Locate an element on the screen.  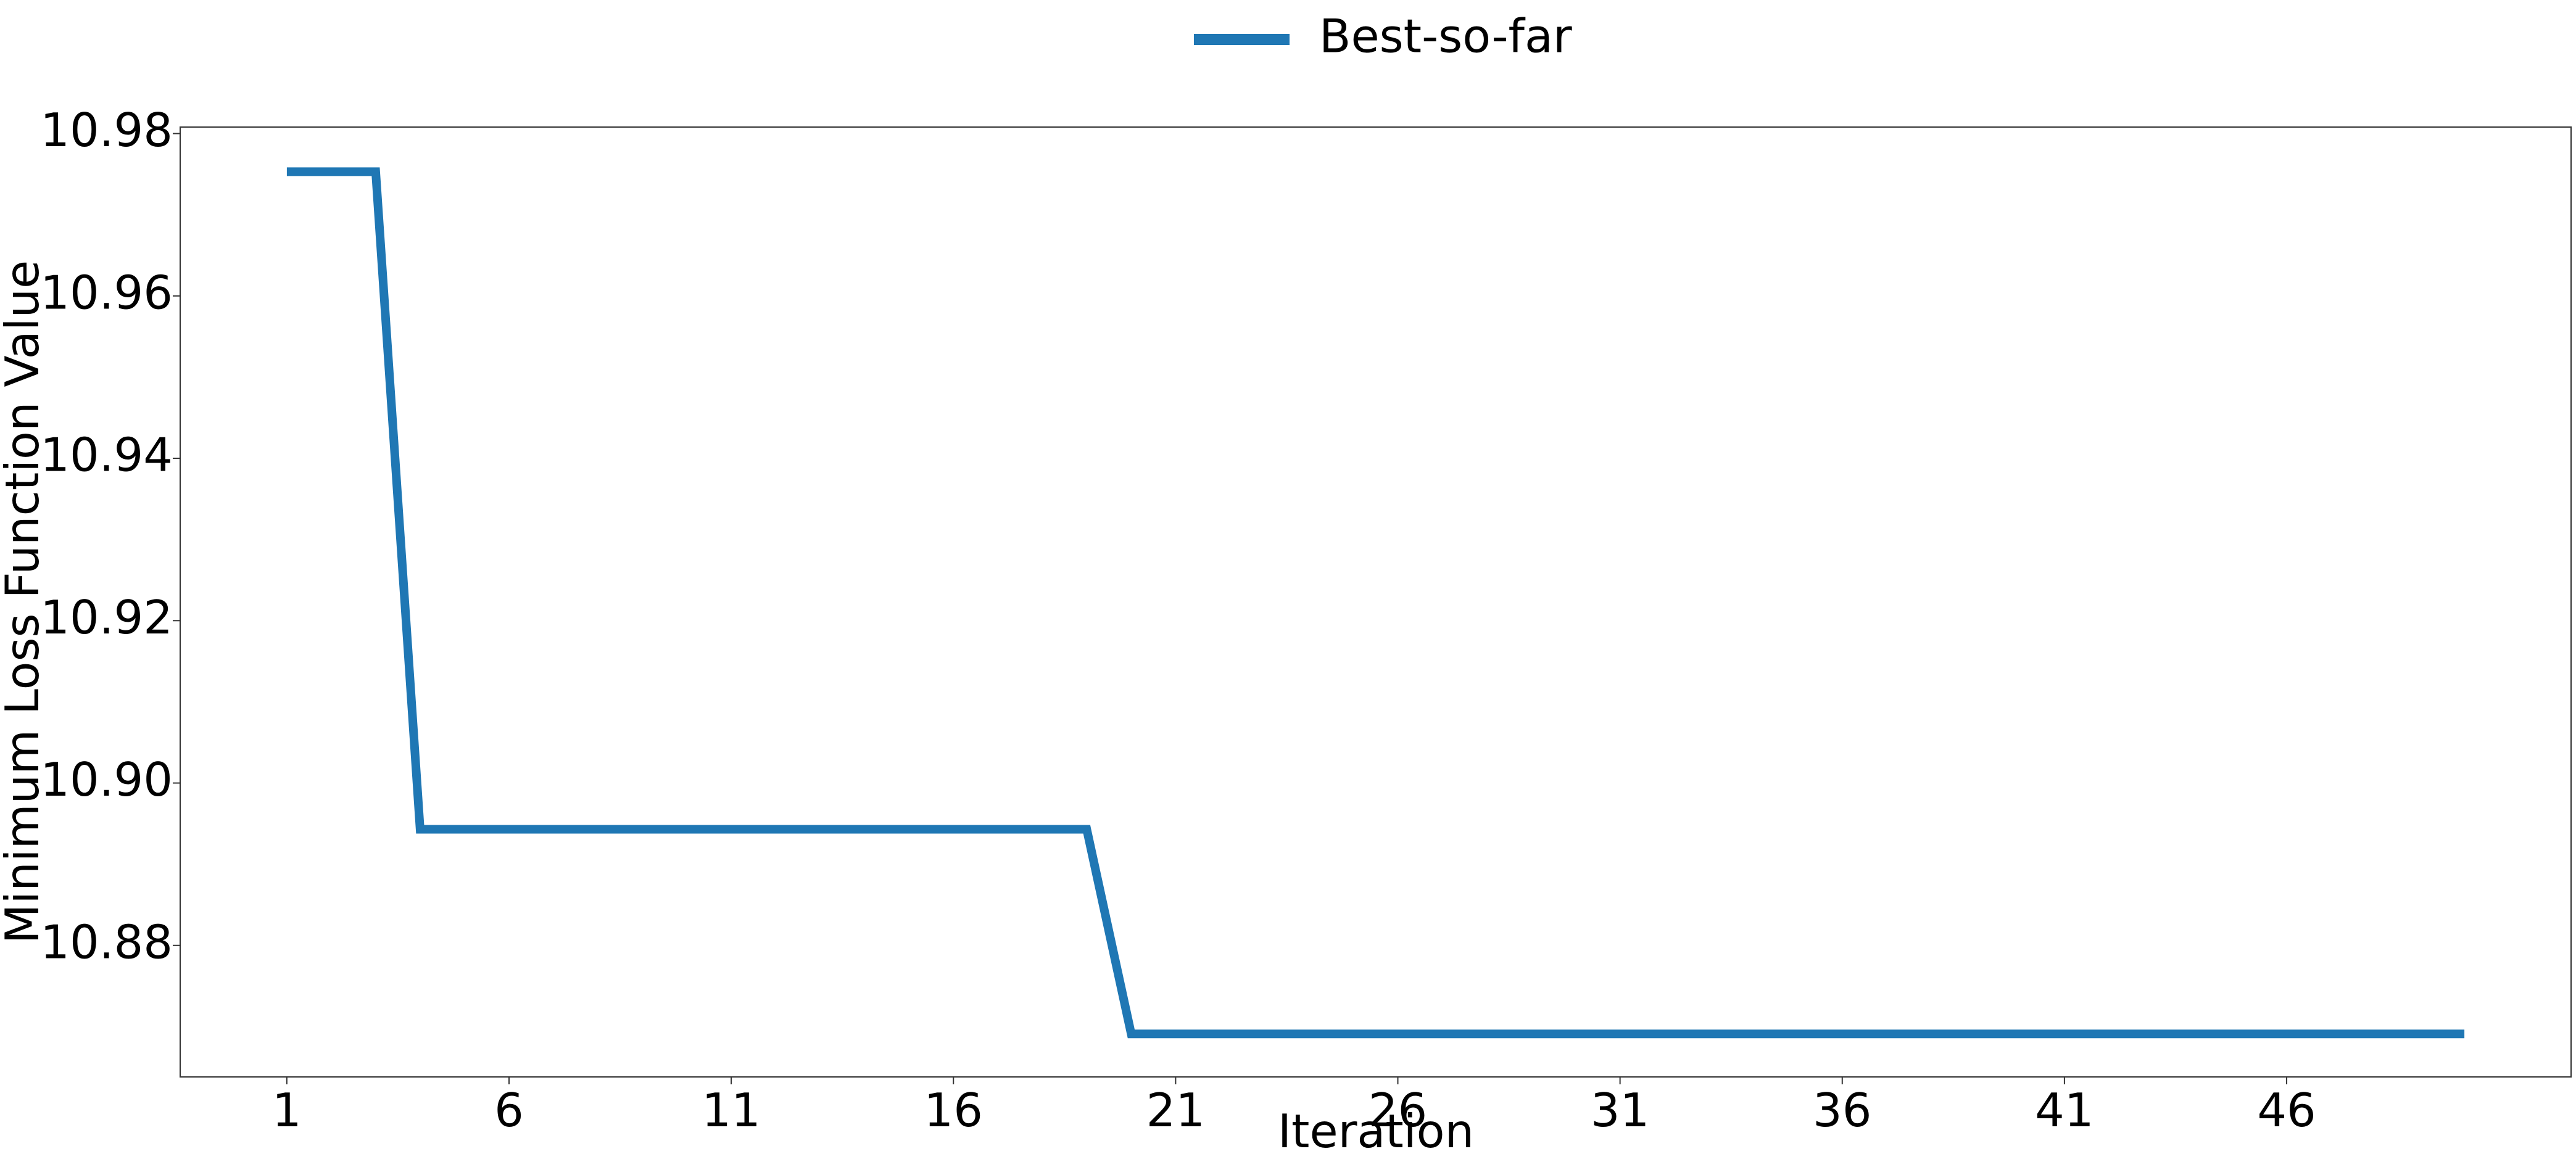
y-axis-label: Minimum Loss Function Value is located at coordinates (24, 602).